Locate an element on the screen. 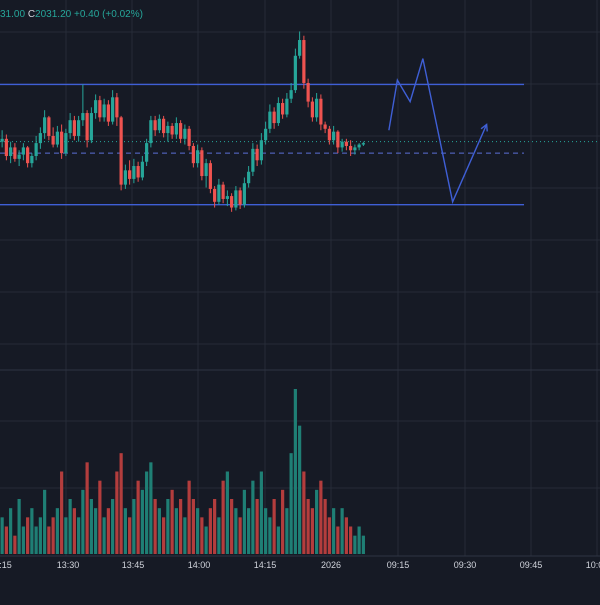 Image resolution: width=600 pixels, height=605 pixels. x-tick-label: 13:45 is located at coordinates (133, 565).